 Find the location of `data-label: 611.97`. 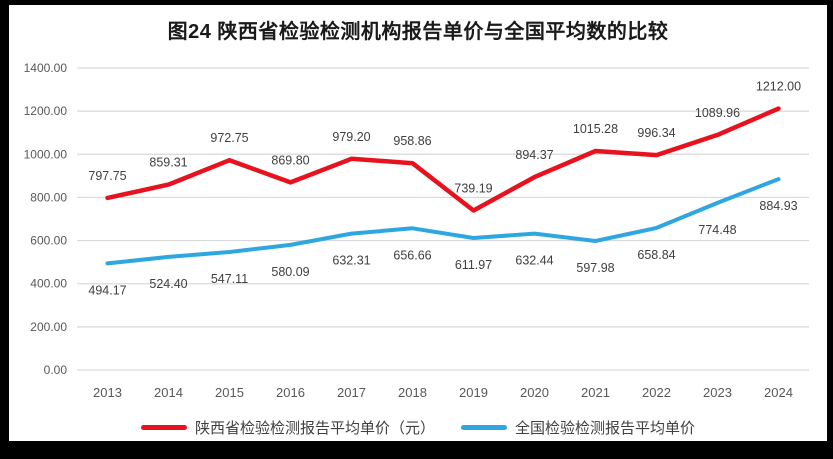

data-label: 611.97 is located at coordinates (473, 265).